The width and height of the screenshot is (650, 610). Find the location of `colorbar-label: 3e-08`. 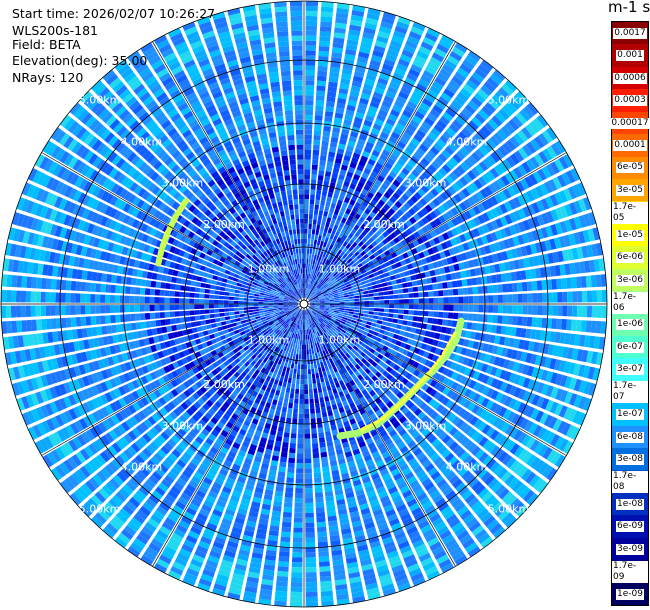

colorbar-label: 3e-08 is located at coordinates (630, 459).